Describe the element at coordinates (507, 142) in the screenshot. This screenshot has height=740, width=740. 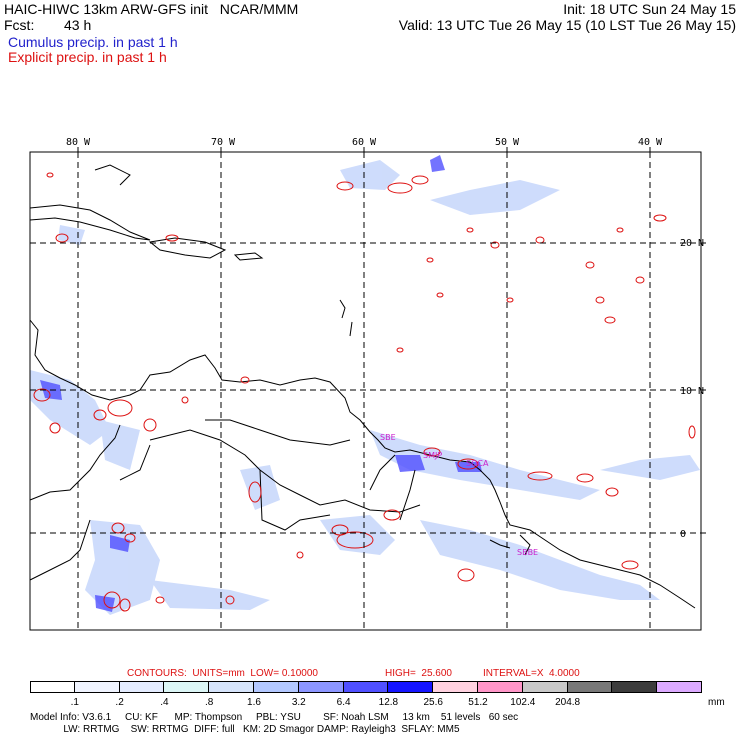
I see `lon-label: 50 W` at that location.